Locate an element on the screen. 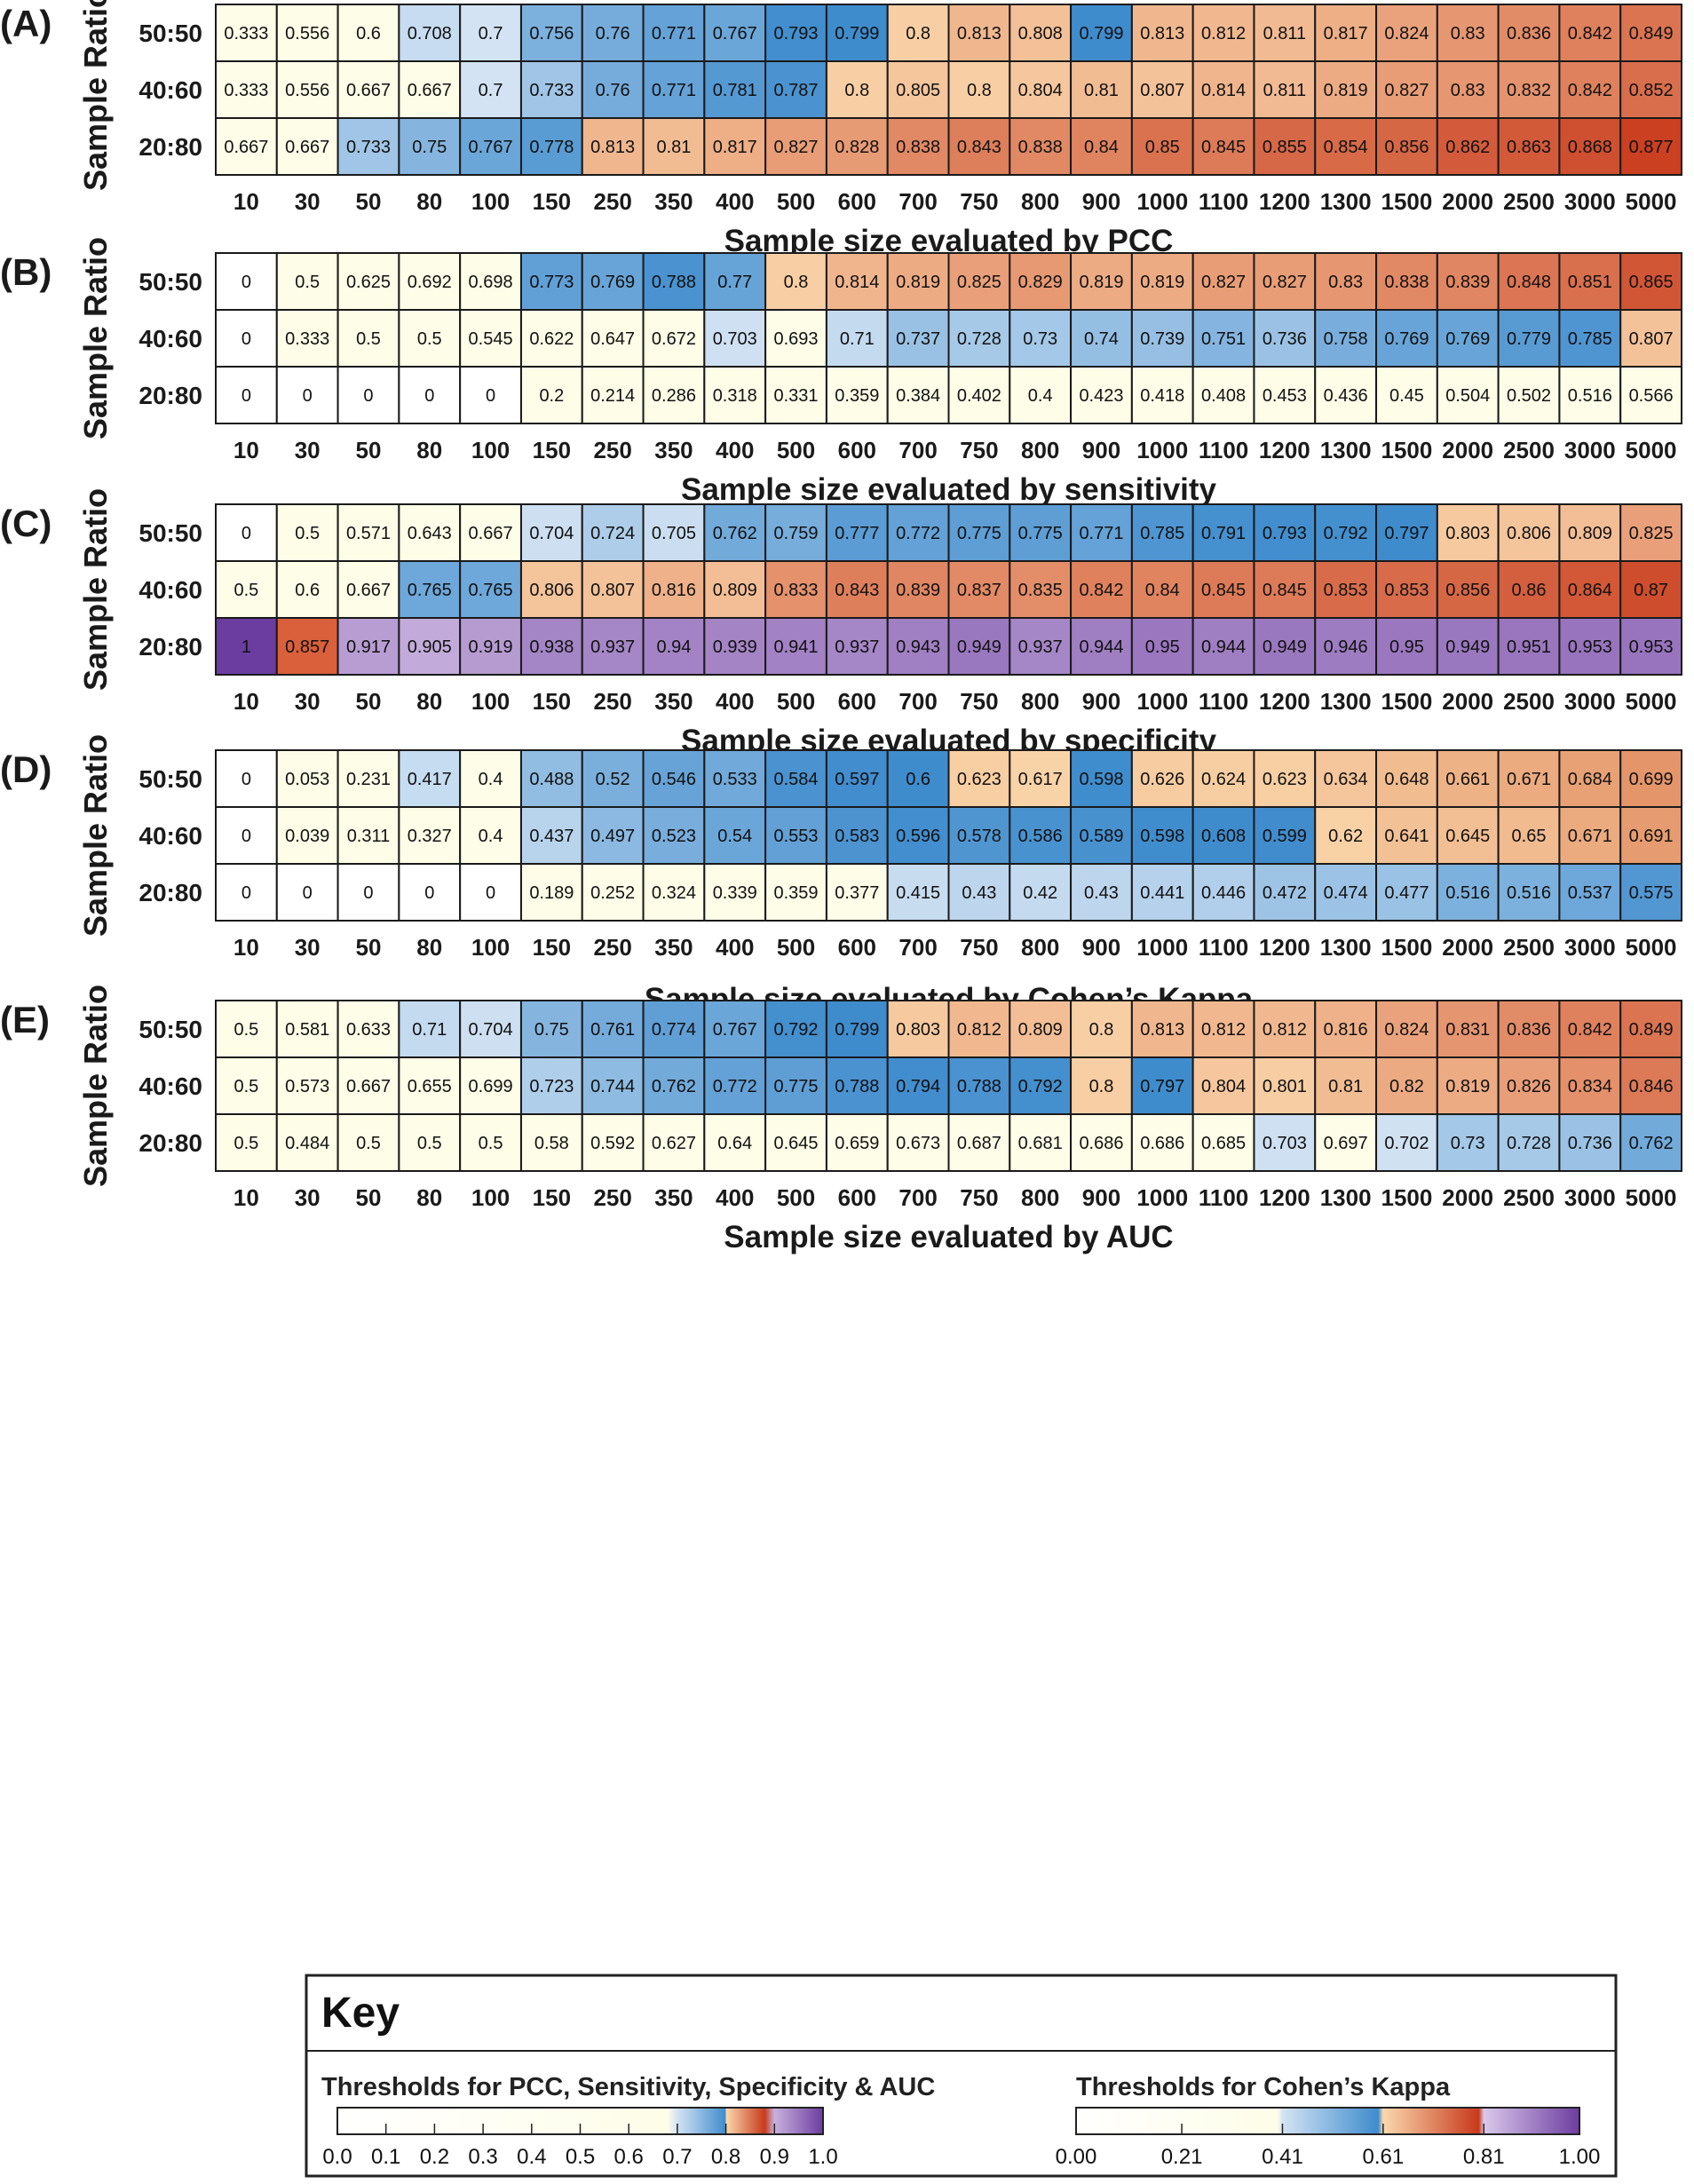 The height and width of the screenshot is (2184, 1694). cell-value: 0.704 is located at coordinates (491, 1030).